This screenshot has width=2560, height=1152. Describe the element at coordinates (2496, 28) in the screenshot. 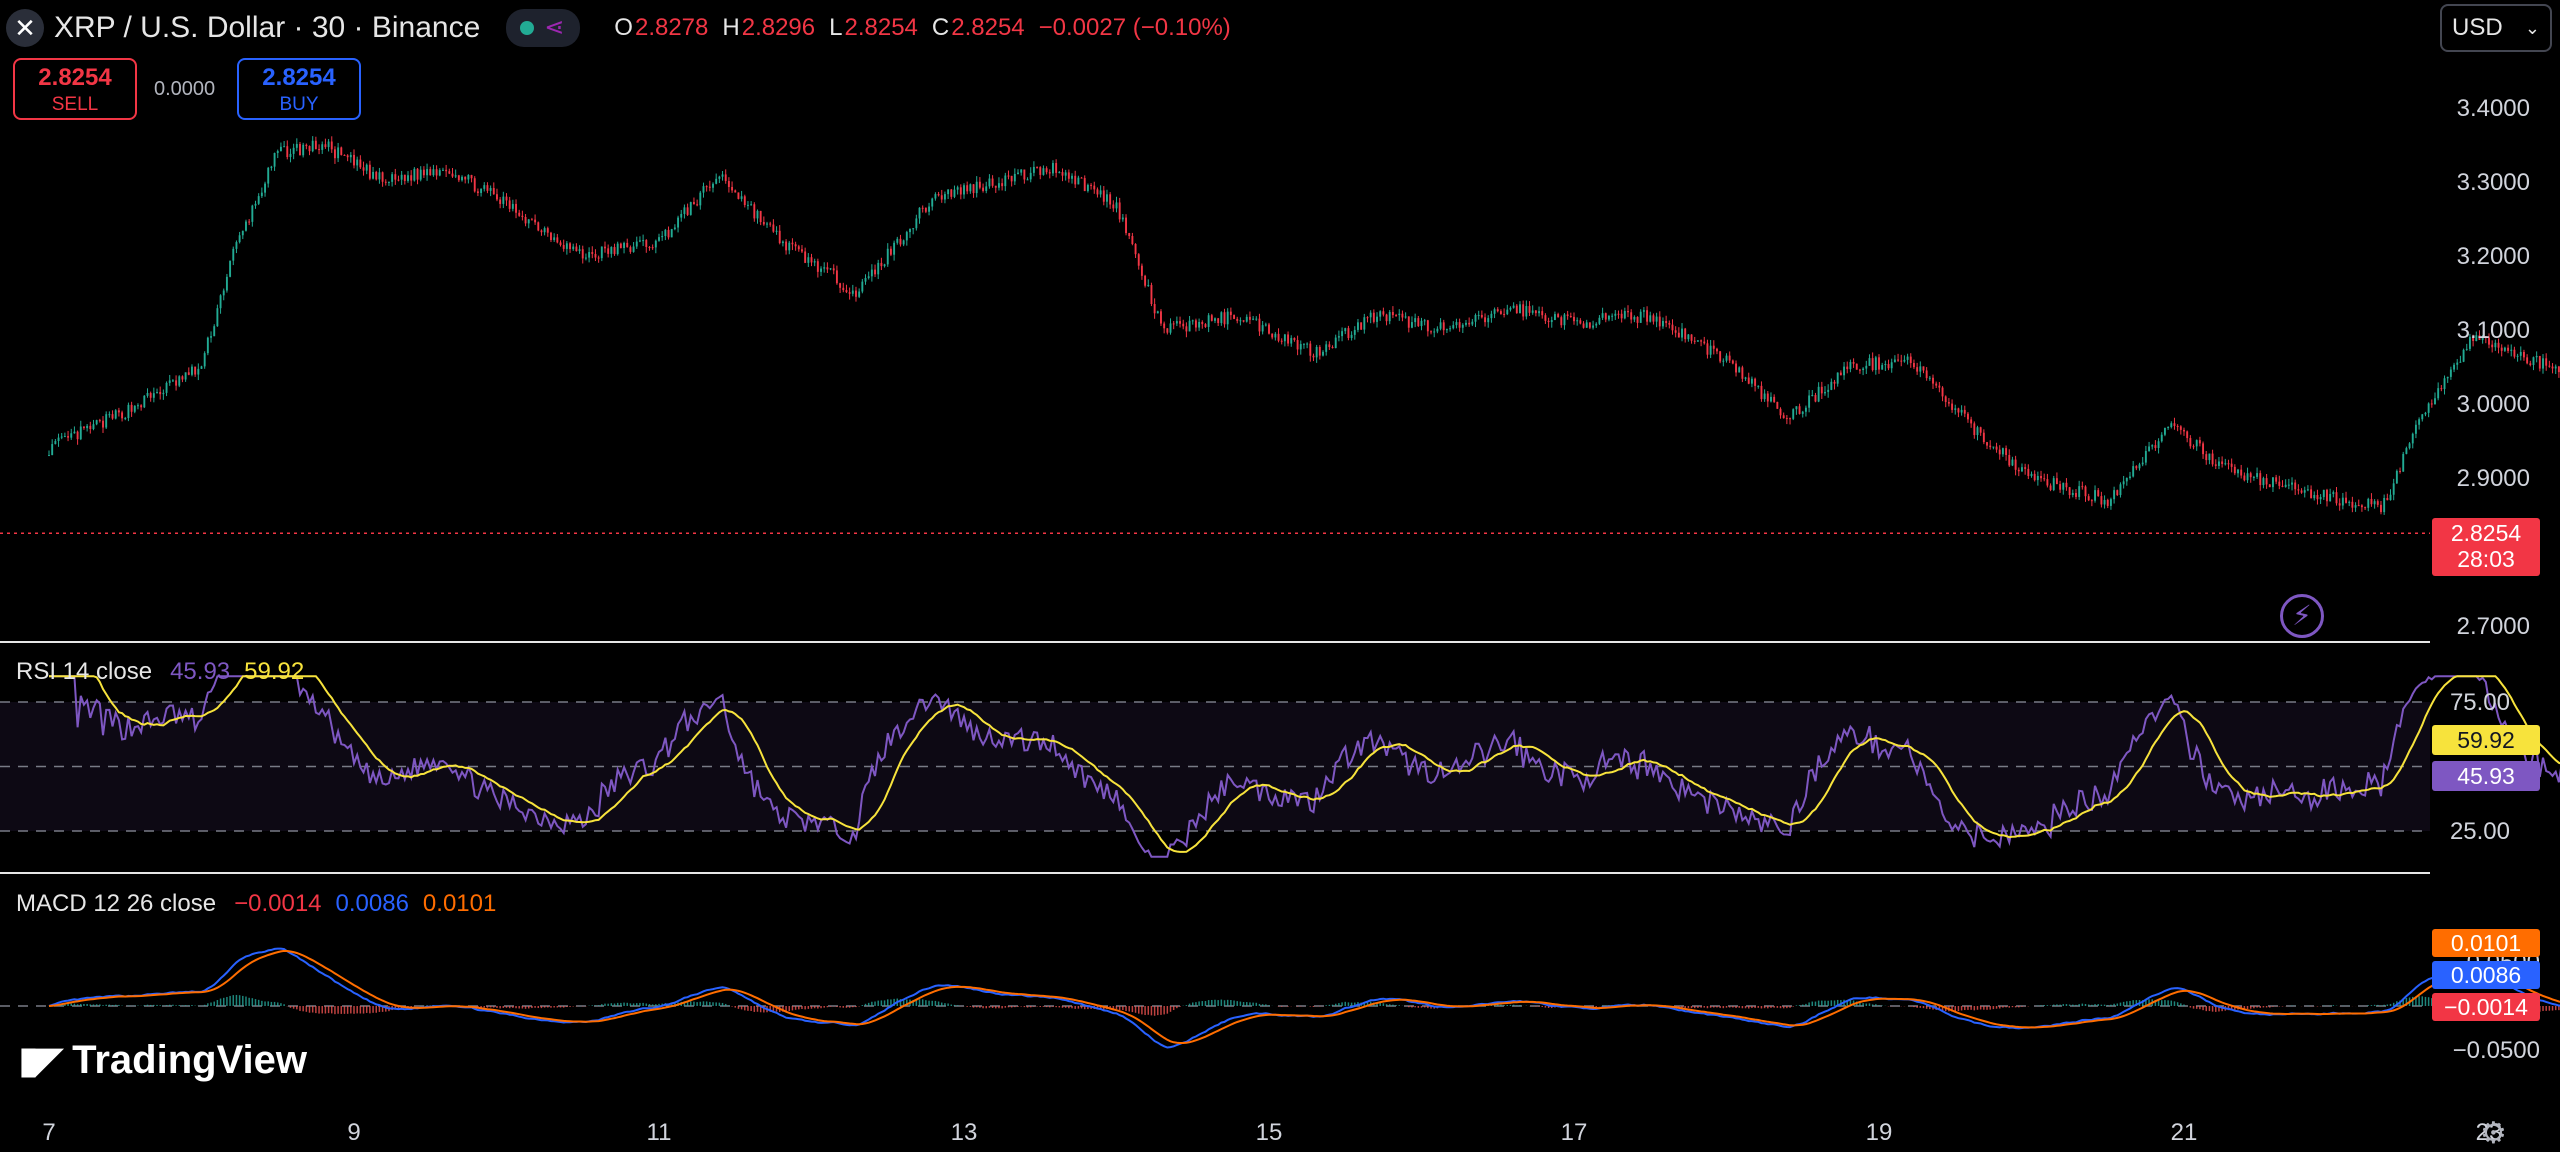

I see `currency-select: USD ⌄` at that location.